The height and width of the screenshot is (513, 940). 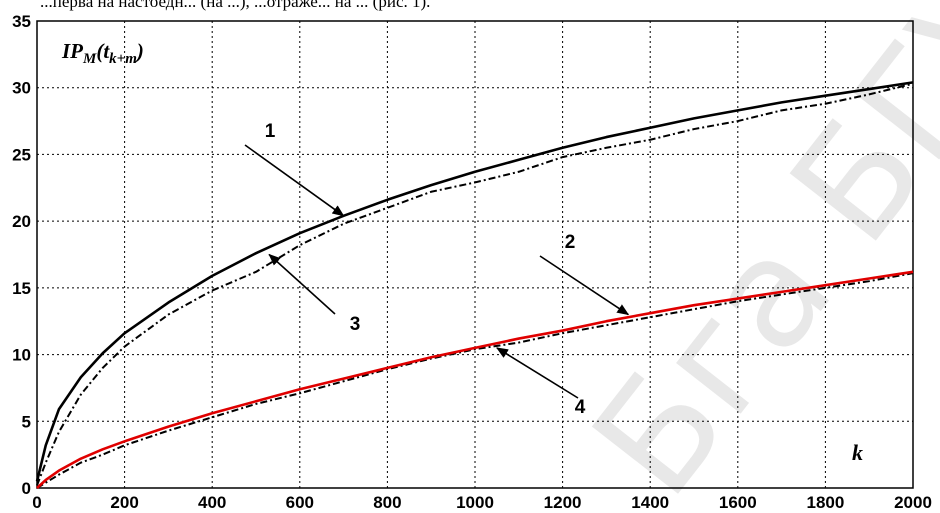 What do you see at coordinates (26, 488) in the screenshot?
I see `y-tick-label: 0` at bounding box center [26, 488].